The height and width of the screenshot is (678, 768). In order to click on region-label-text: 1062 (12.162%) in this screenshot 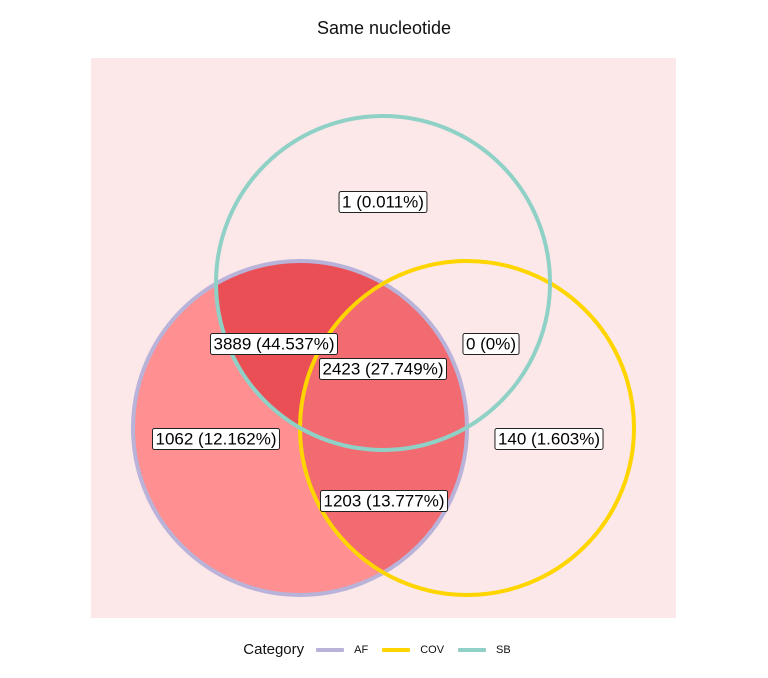, I will do `click(216, 439)`.